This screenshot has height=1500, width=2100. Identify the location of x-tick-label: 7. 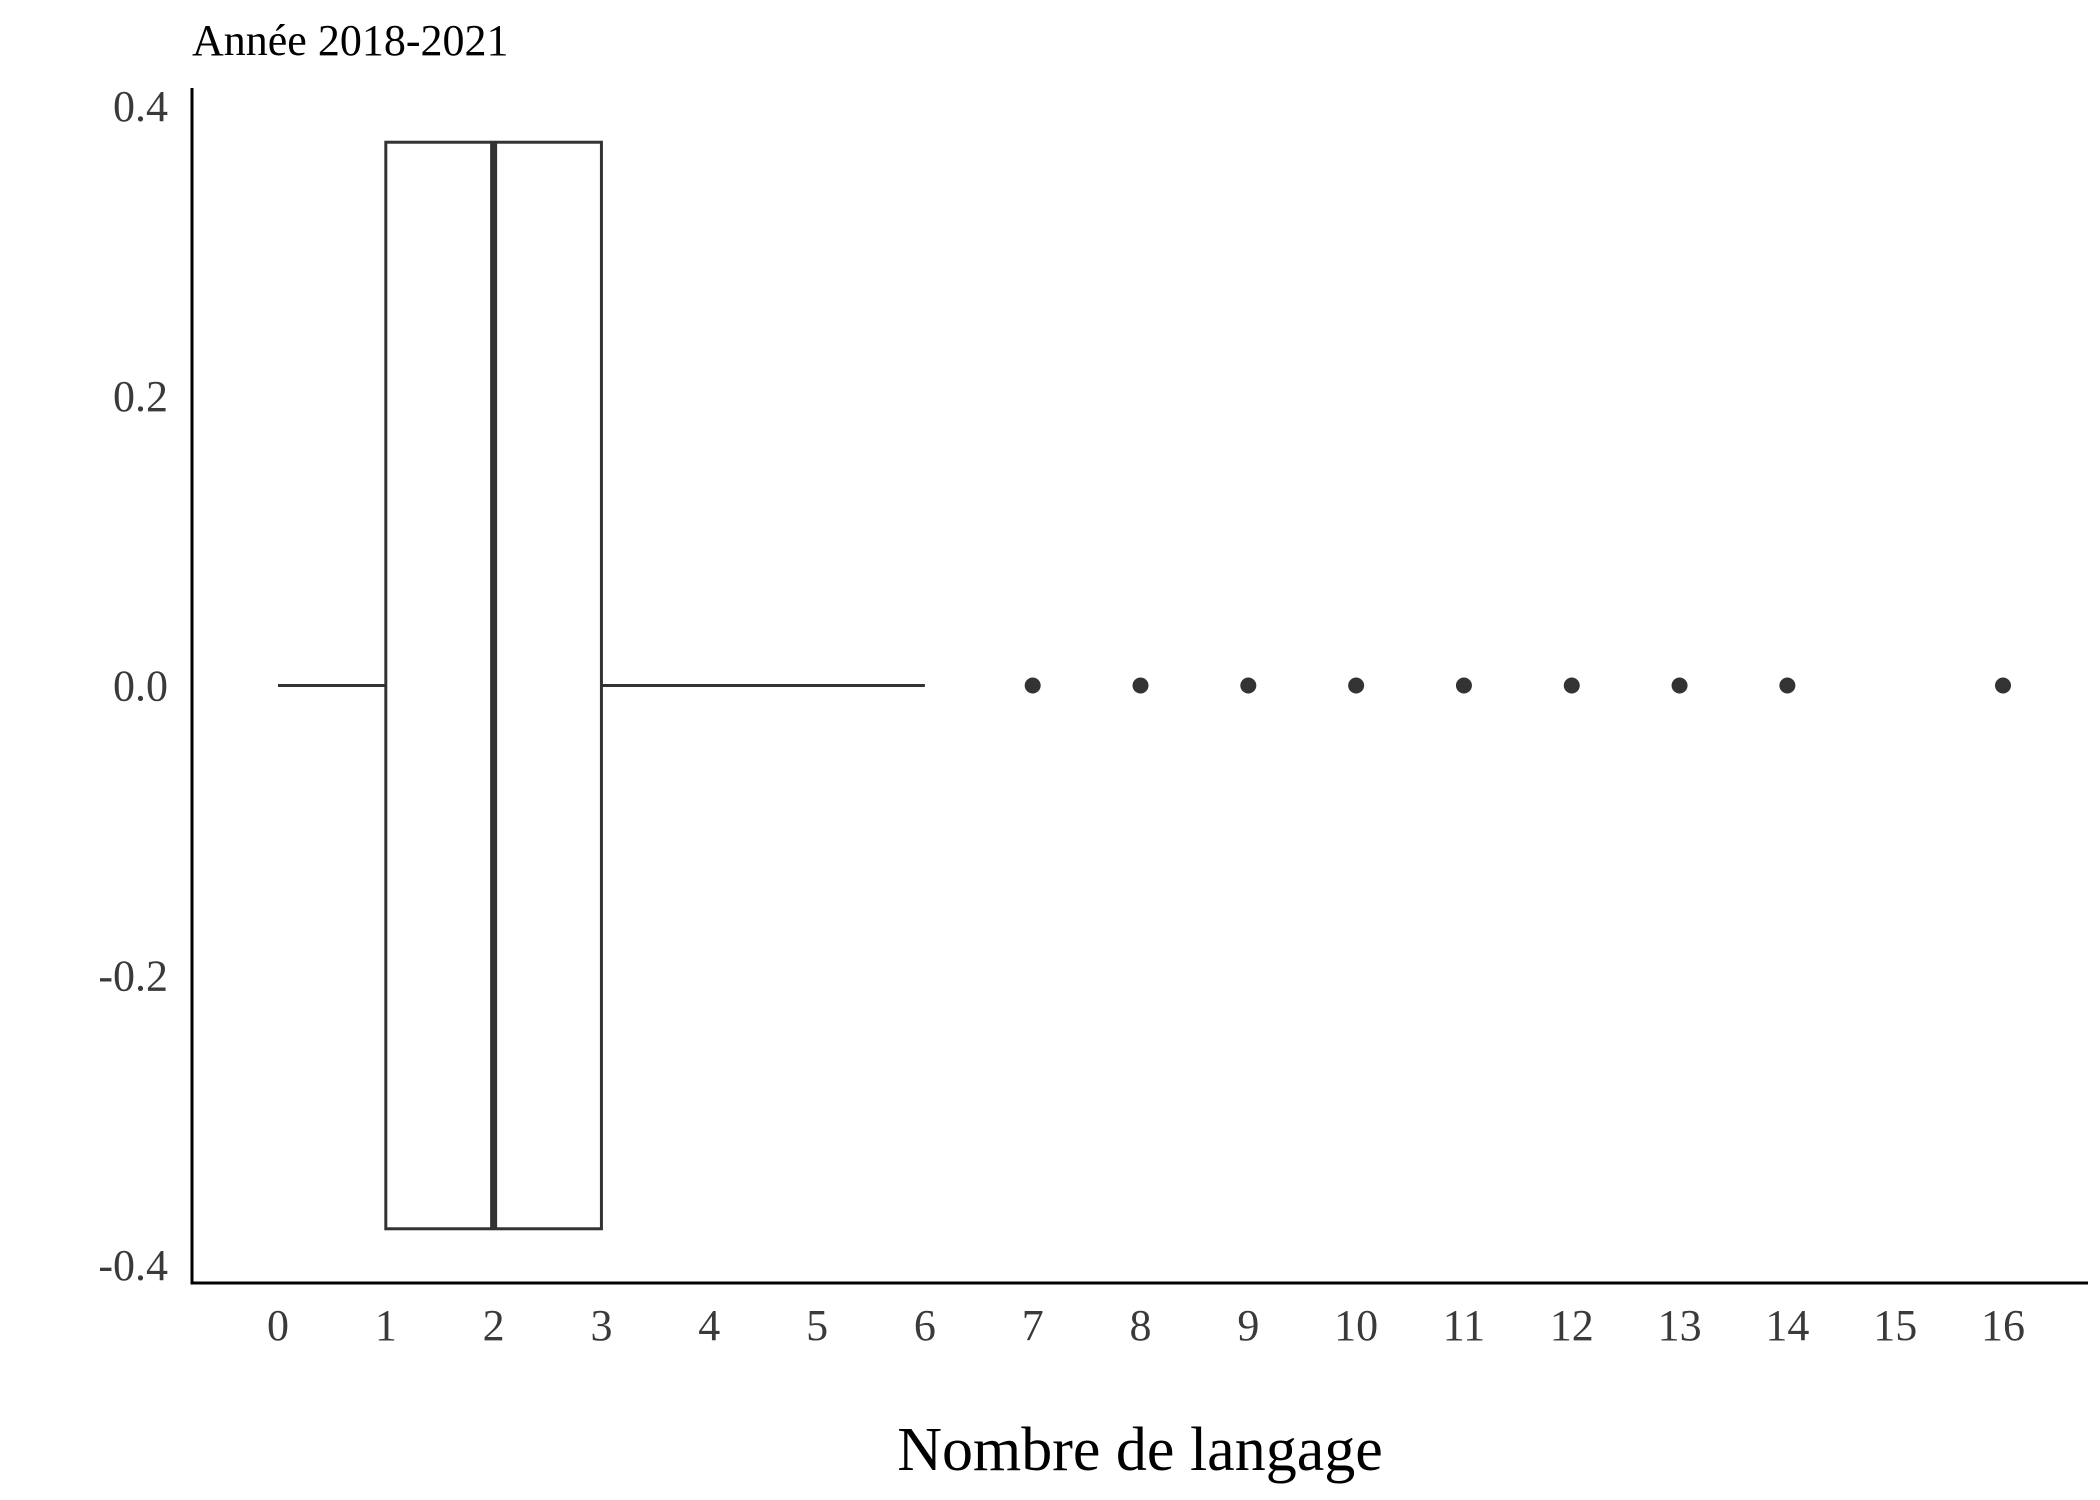
(1033, 1325).